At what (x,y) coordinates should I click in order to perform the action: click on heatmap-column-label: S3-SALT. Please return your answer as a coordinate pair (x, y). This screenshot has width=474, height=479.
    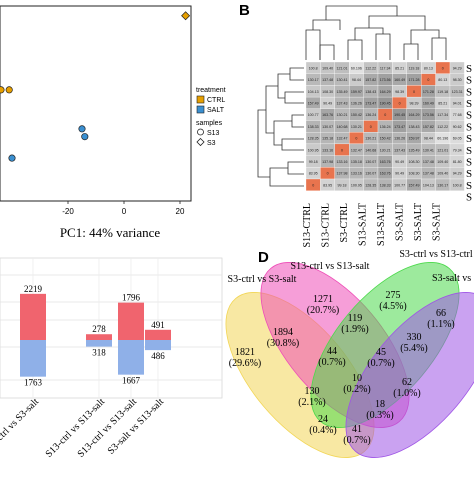
    Looking at the image, I should click on (400, 222).